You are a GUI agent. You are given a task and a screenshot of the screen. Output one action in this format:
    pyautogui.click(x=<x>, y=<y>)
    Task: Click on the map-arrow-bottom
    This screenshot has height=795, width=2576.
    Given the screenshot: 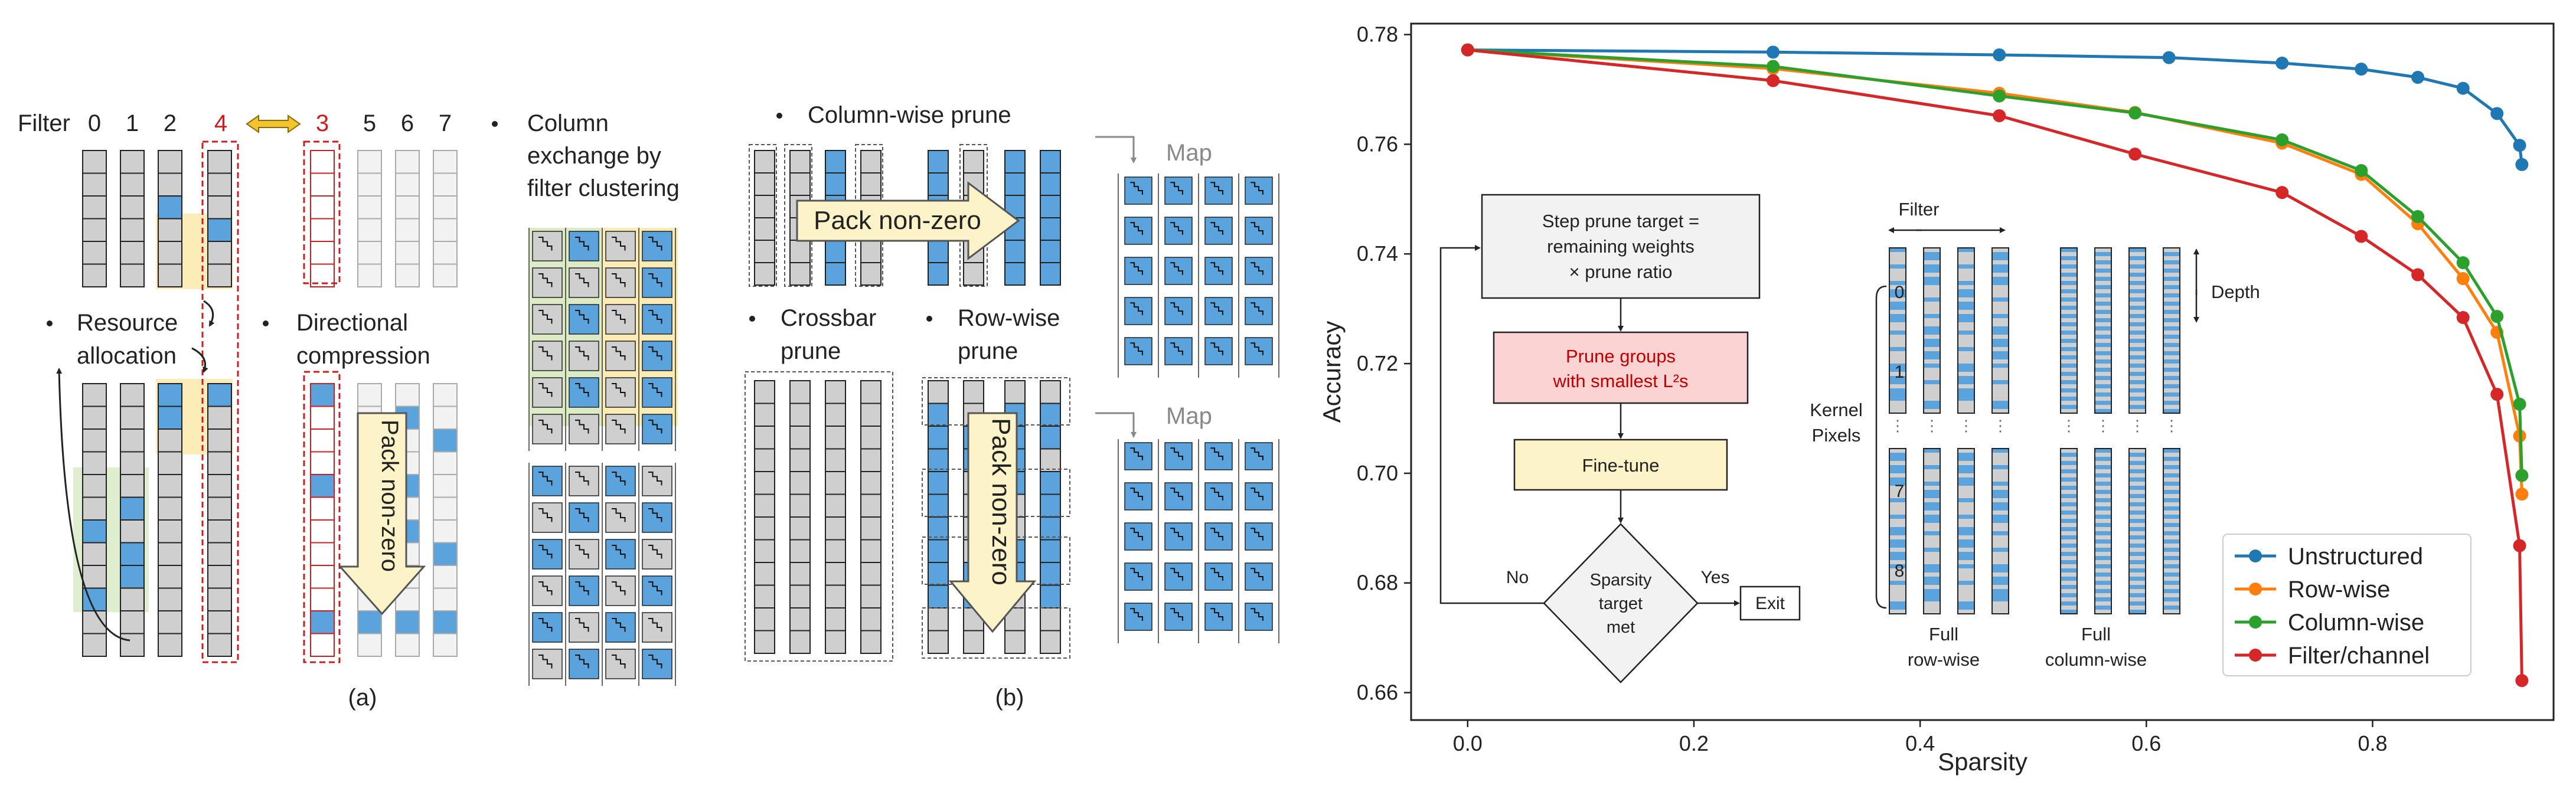 What is the action you would take?
    pyautogui.click(x=1116, y=425)
    